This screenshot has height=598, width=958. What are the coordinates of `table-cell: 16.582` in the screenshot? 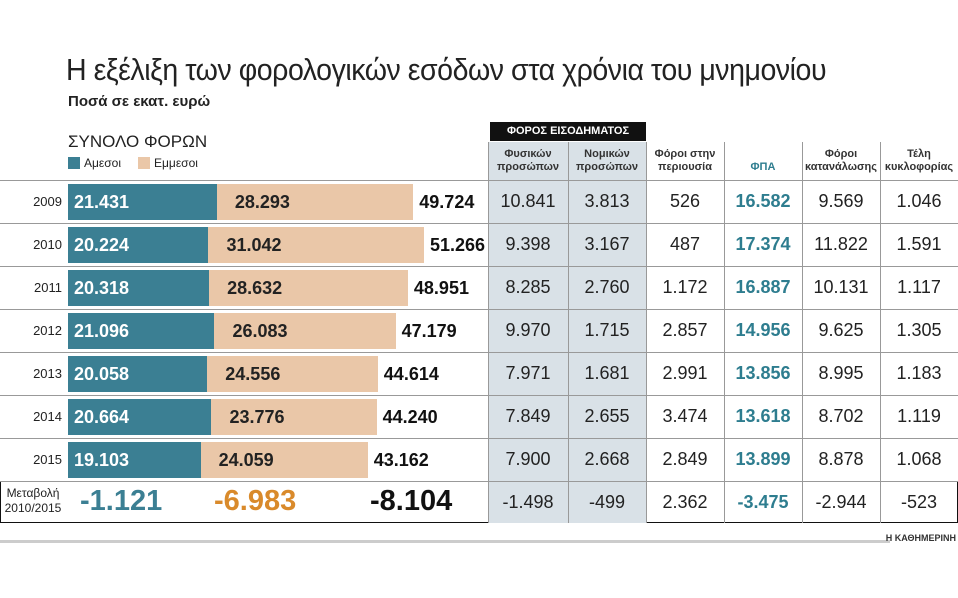 It's located at (763, 201).